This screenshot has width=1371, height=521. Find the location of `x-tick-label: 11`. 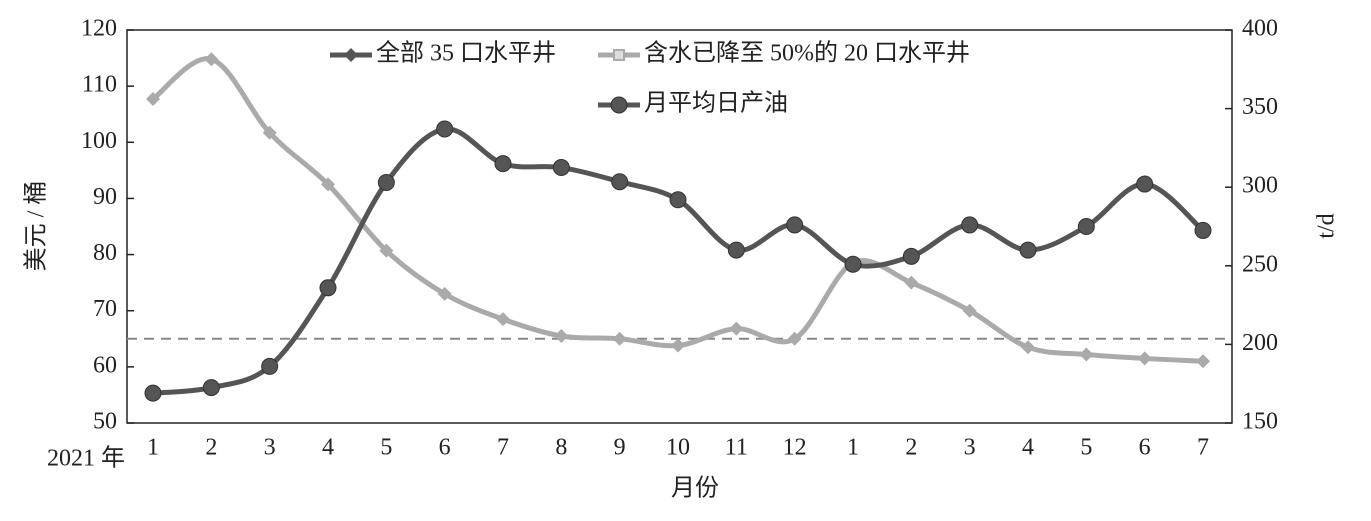

x-tick-label: 11 is located at coordinates (736, 448).